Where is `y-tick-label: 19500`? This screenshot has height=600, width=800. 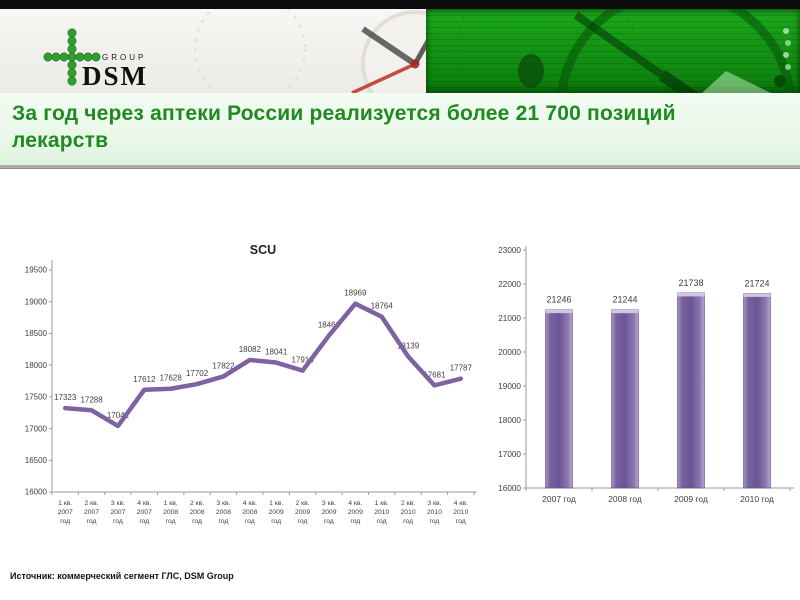
y-tick-label: 19500 is located at coordinates (36, 270).